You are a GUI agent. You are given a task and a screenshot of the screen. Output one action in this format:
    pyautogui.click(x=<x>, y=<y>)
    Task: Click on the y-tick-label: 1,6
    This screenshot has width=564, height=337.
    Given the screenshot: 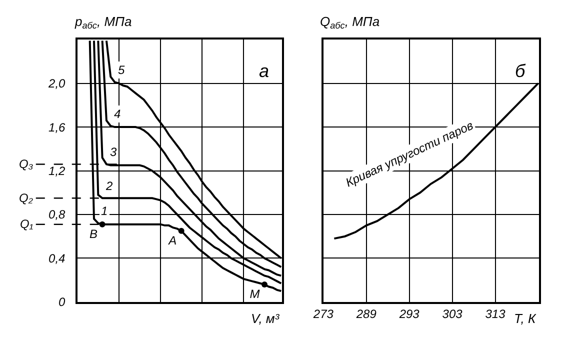 What is the action you would take?
    pyautogui.click(x=57, y=127)
    